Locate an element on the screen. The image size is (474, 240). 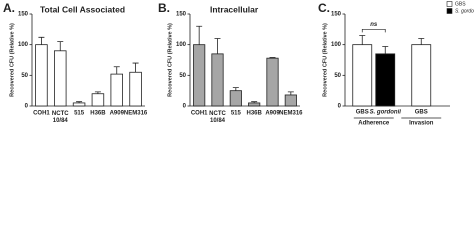
significance-bracket is located at coordinates (373, 30).